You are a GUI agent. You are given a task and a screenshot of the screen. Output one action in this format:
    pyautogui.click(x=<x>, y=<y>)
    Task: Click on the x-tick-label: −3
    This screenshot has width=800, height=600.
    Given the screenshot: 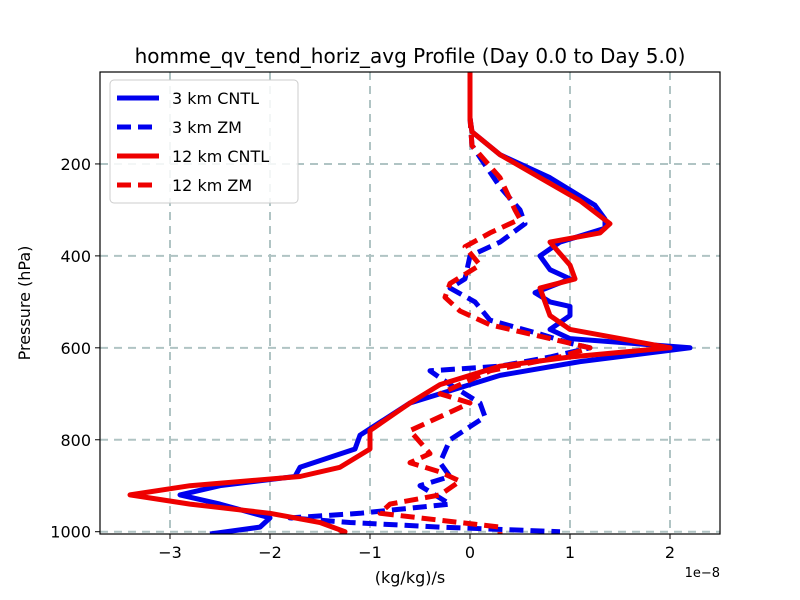 What is the action you would take?
    pyautogui.click(x=170, y=552)
    